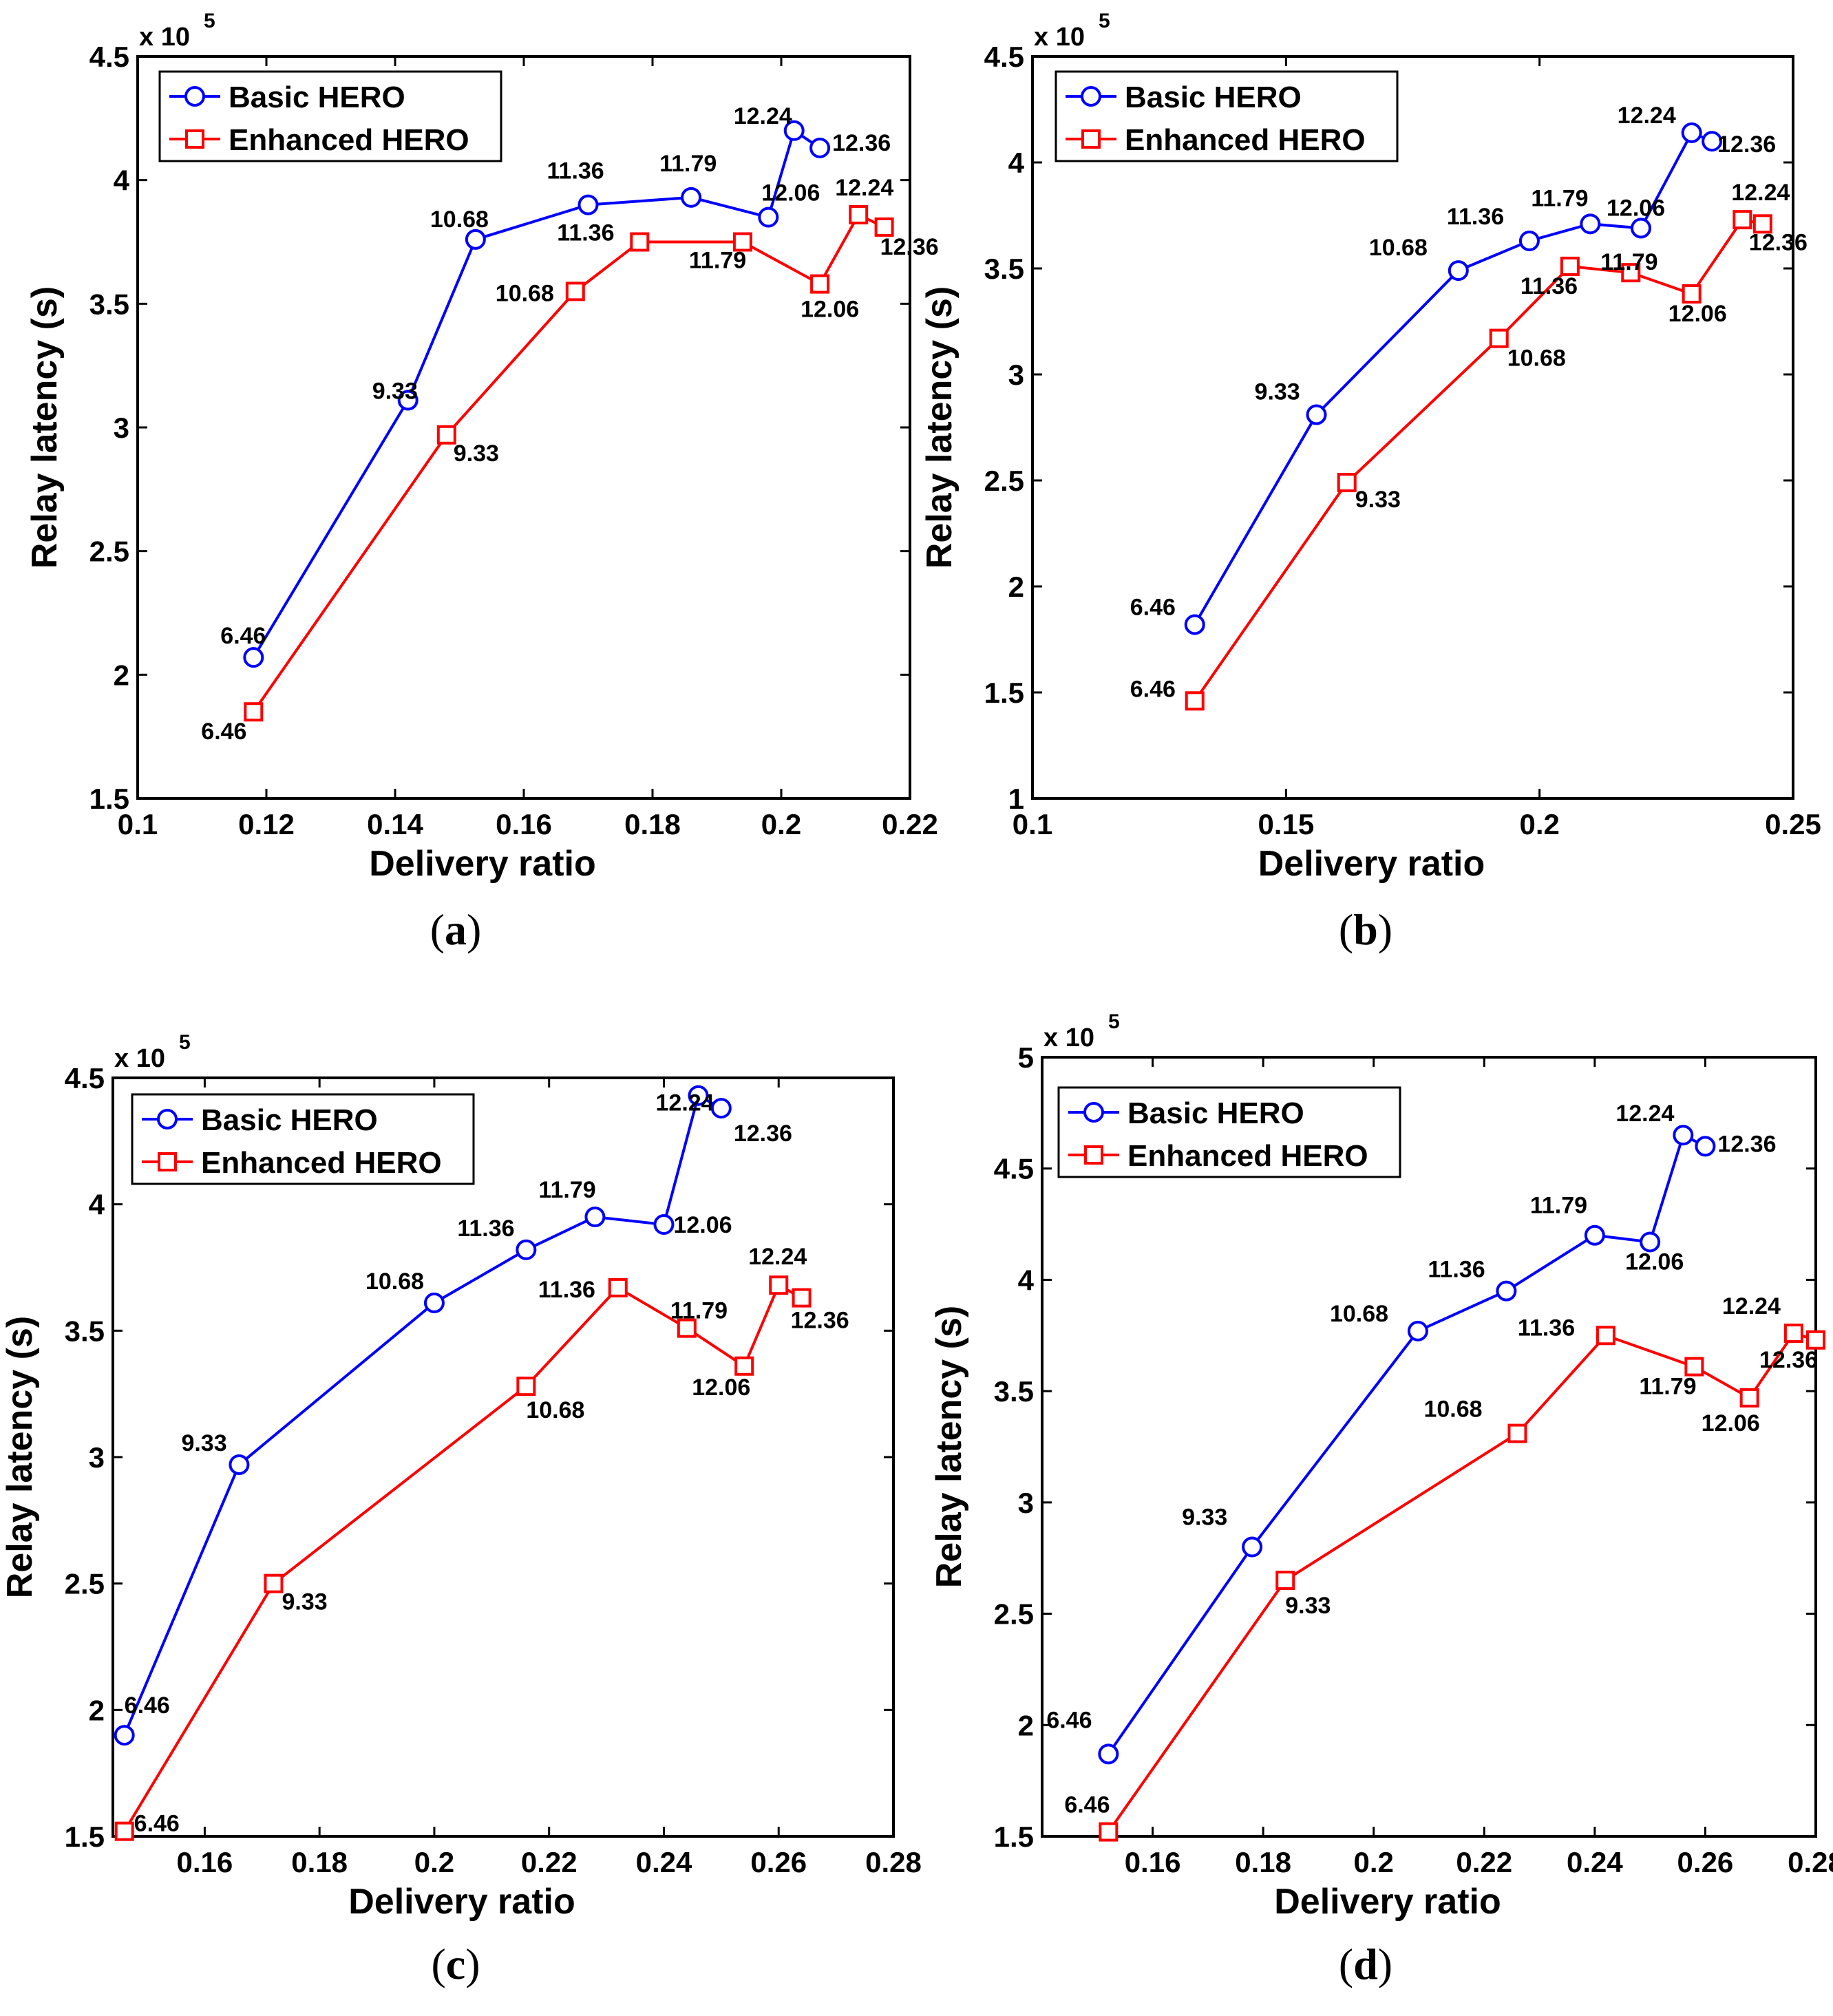  What do you see at coordinates (1365, 930) in the screenshot?
I see `panel-caption: (b)` at bounding box center [1365, 930].